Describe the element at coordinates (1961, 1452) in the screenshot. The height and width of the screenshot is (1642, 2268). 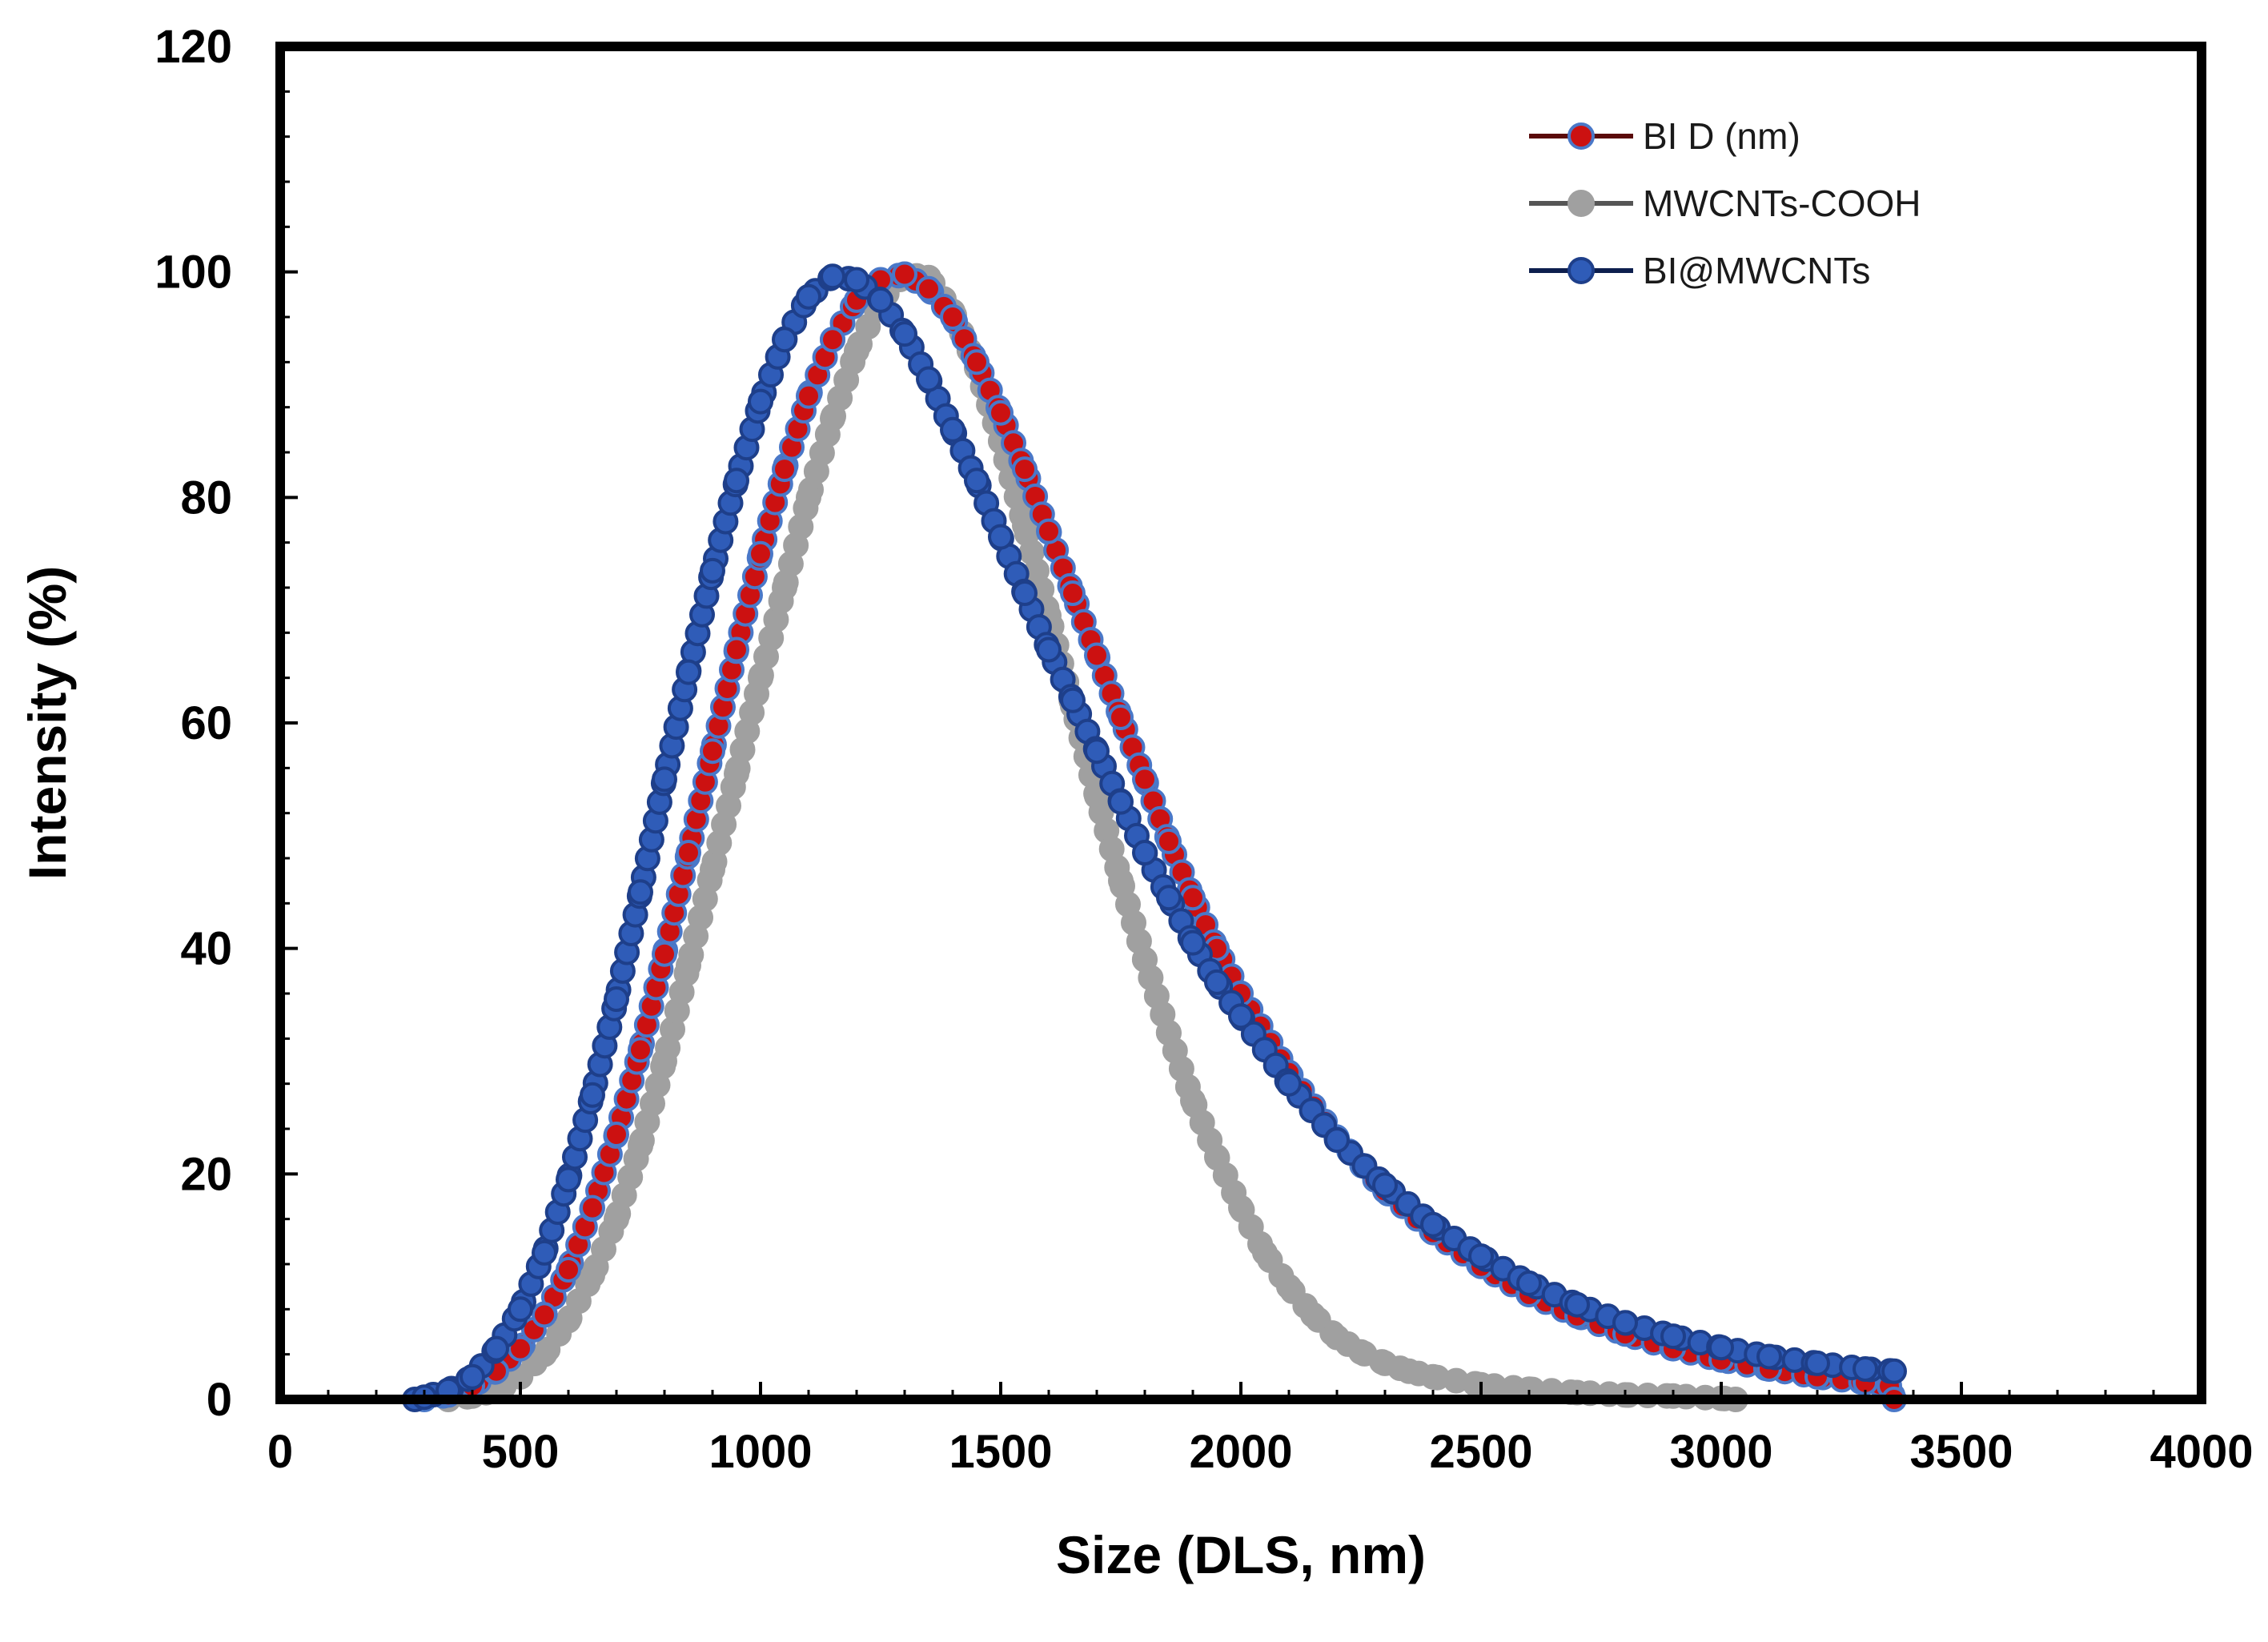
I see `x-tick-label: 3500` at that location.